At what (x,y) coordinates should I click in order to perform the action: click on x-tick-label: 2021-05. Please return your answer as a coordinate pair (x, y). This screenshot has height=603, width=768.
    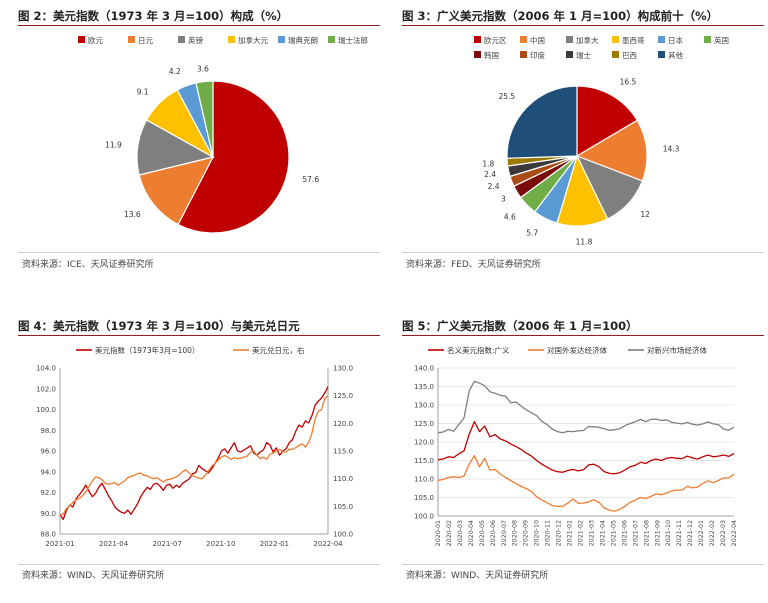
    Looking at the image, I should click on (613, 533).